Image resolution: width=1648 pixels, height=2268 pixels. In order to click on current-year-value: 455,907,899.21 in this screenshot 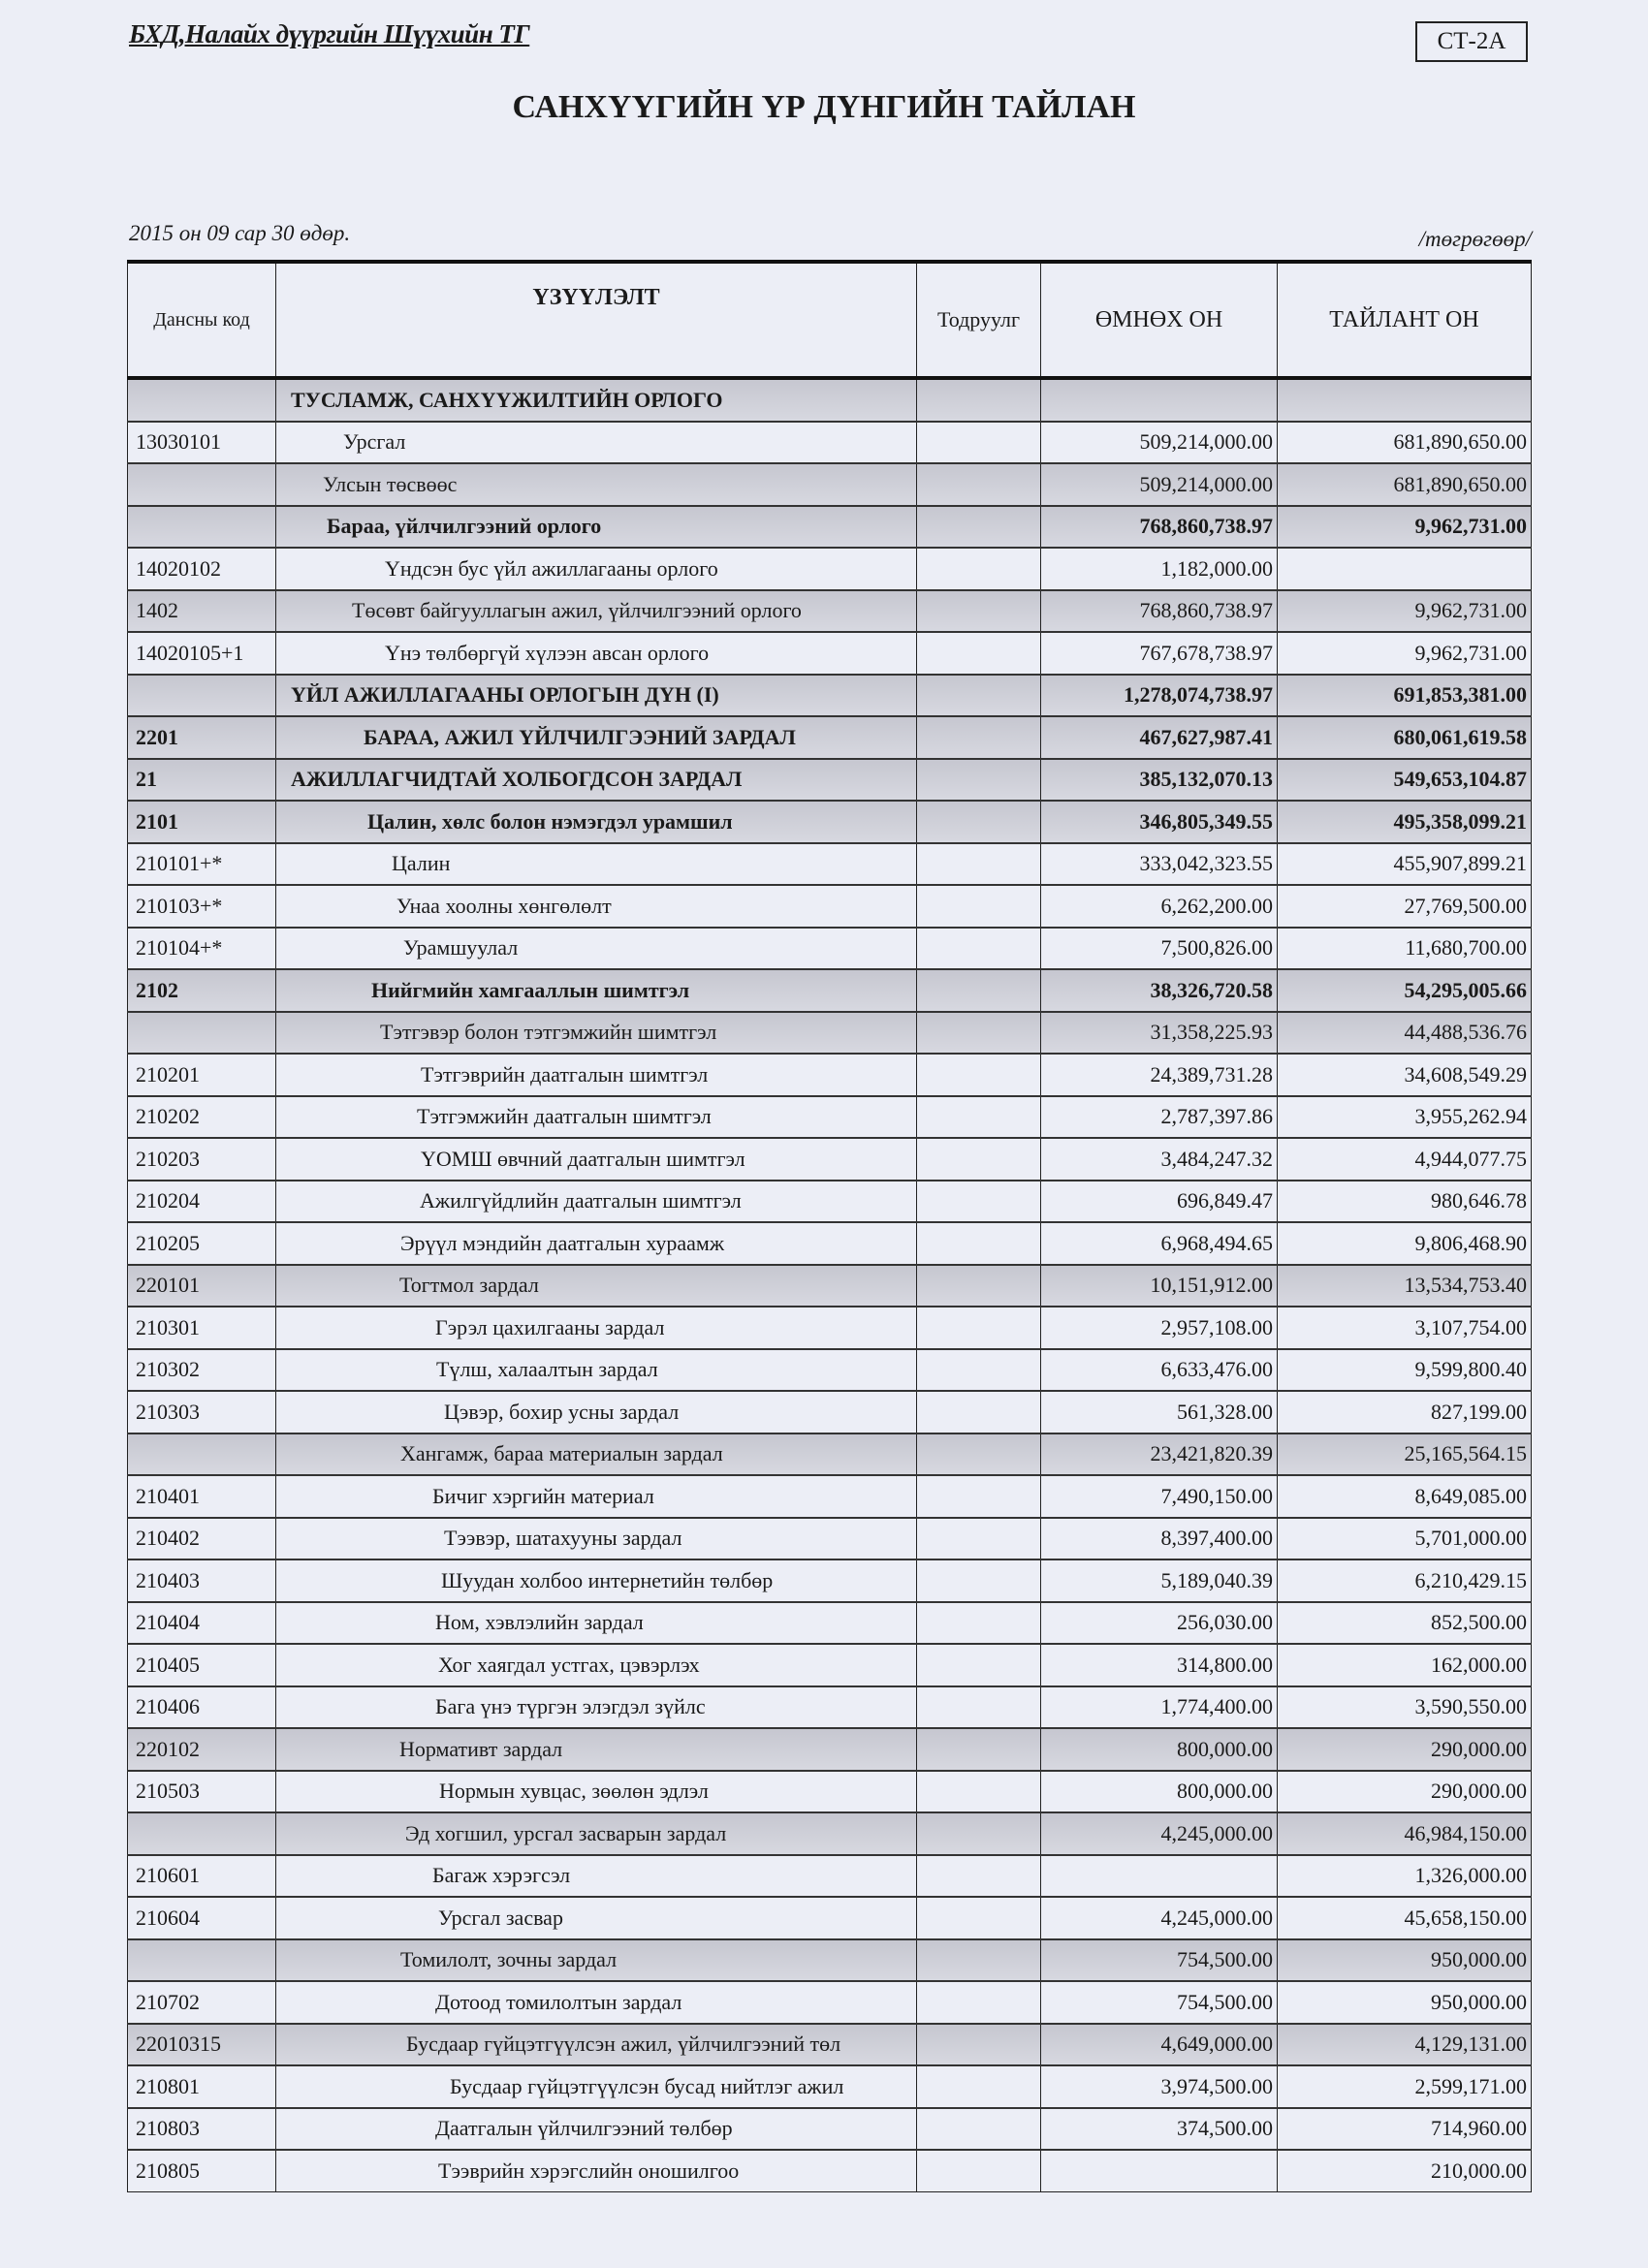, I will do `click(1405, 864)`.